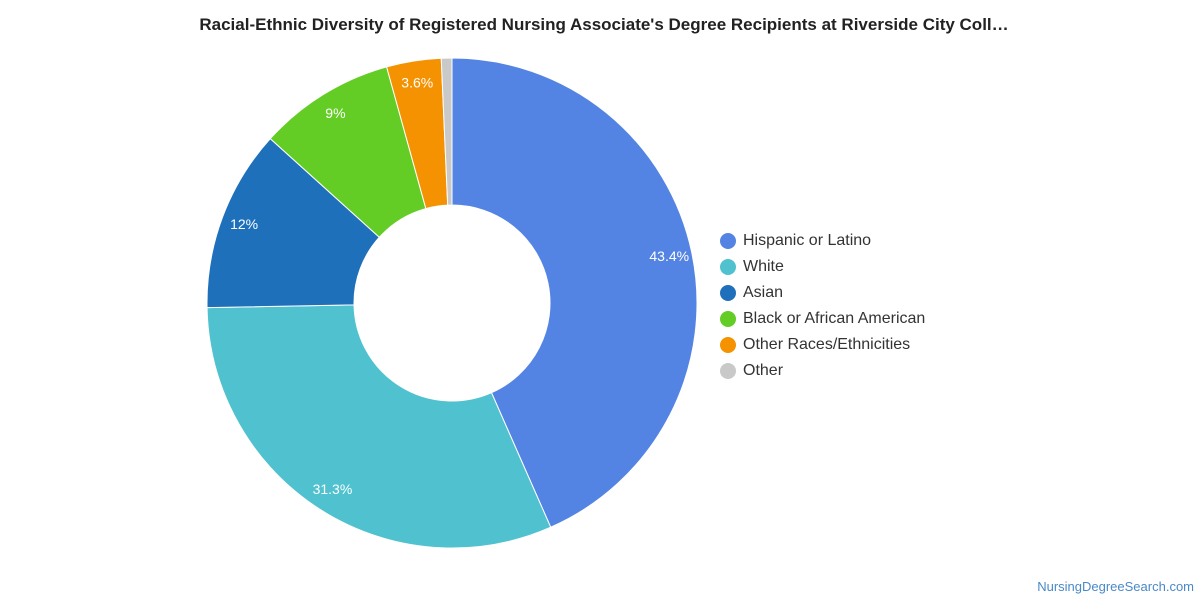 The width and height of the screenshot is (1200, 600). What do you see at coordinates (834, 318) in the screenshot?
I see `legend-label: Black or African American` at bounding box center [834, 318].